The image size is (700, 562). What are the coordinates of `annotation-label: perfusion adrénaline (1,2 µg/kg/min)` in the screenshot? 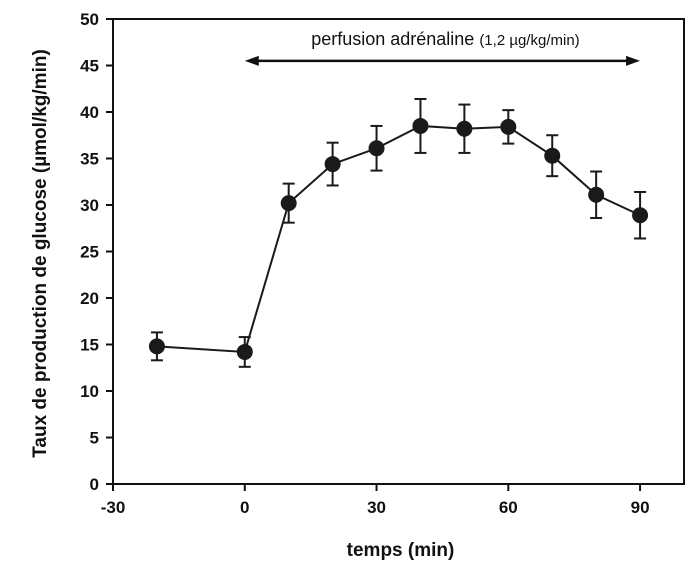 It's located at (445, 39).